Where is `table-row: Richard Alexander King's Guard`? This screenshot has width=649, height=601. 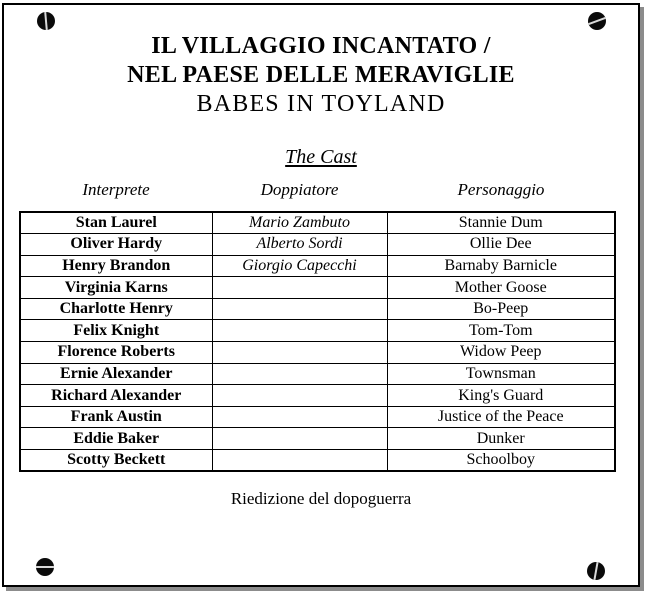 table-row: Richard Alexander King's Guard is located at coordinates (317, 395).